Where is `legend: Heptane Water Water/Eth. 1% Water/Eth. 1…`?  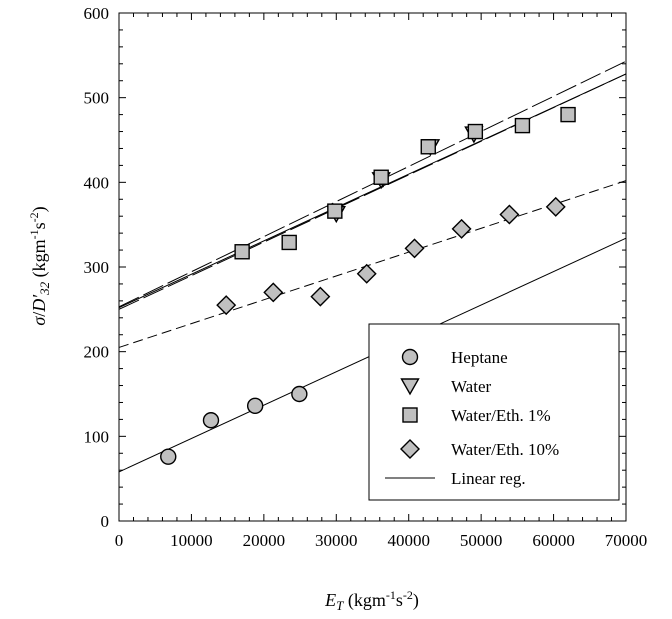 legend: Heptane Water Water/Eth. 1% Water/Eth. 1… is located at coordinates (494, 412).